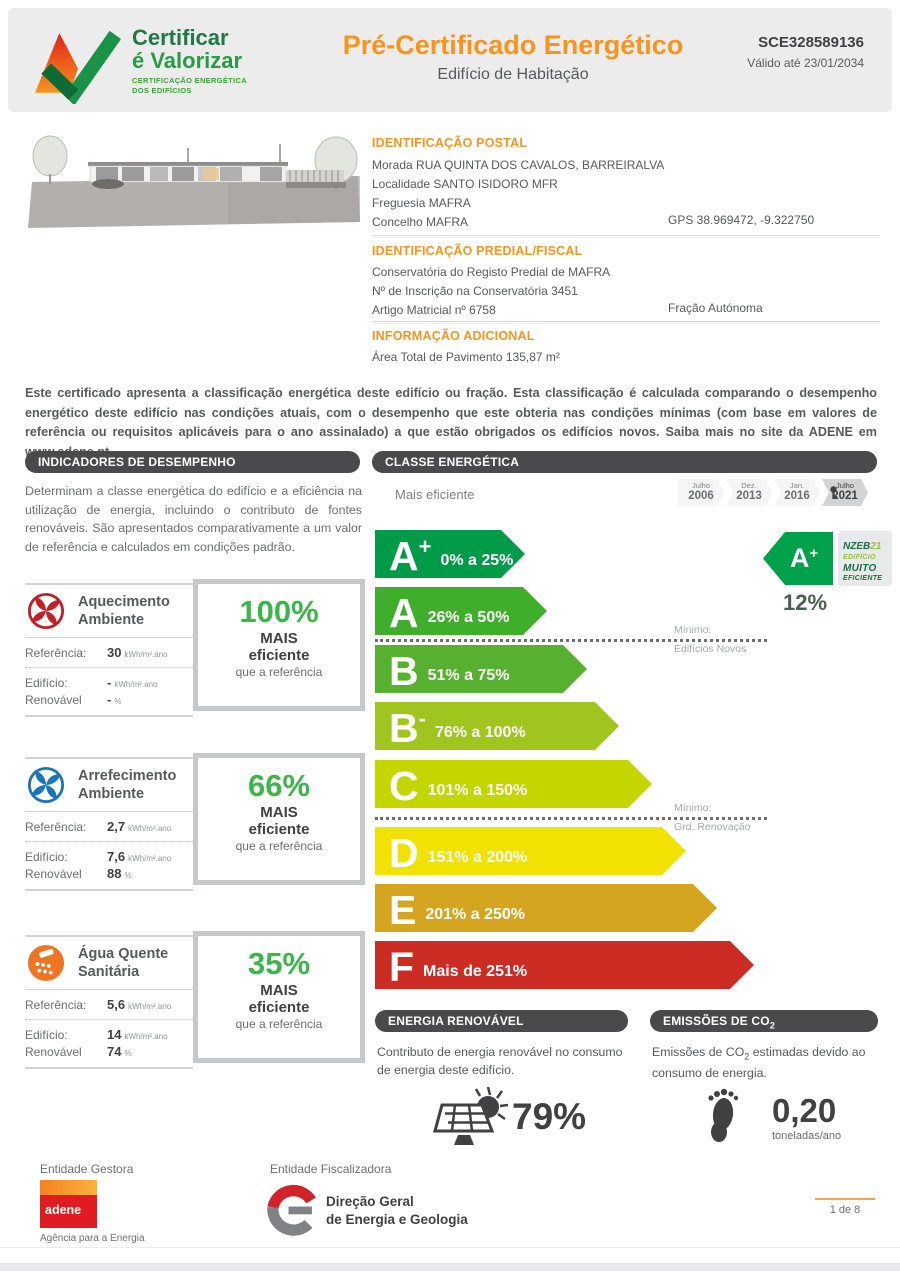  What do you see at coordinates (189, 81) in the screenshot?
I see `logo-sub-1: CERTIFICAÇÃO ENERGÉTICA` at bounding box center [189, 81].